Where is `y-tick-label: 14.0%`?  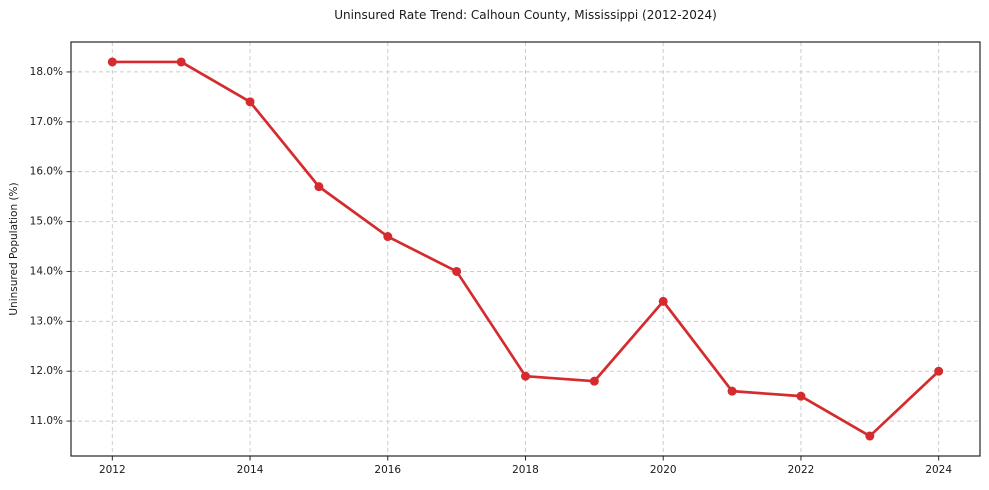 y-tick-label: 14.0% is located at coordinates (46, 271).